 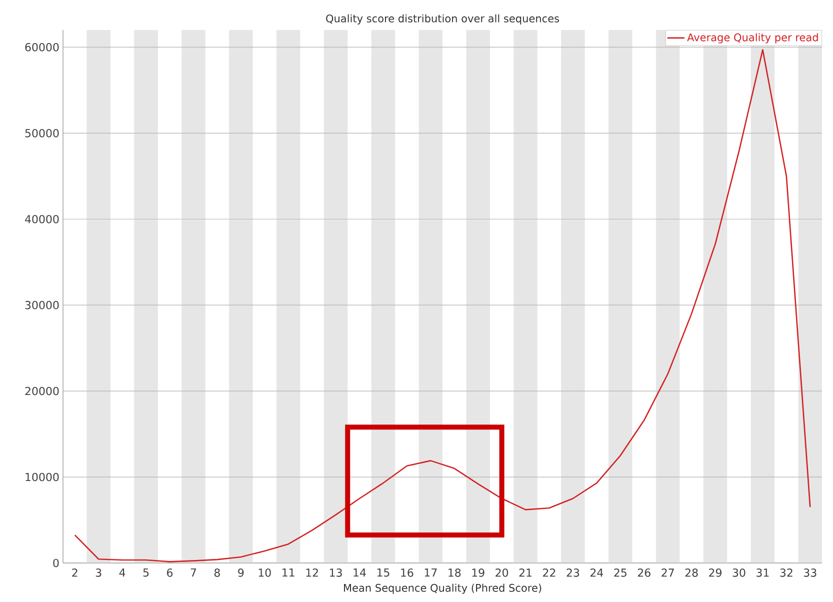 What do you see at coordinates (691, 572) in the screenshot?
I see `x-tick-label: 28` at bounding box center [691, 572].